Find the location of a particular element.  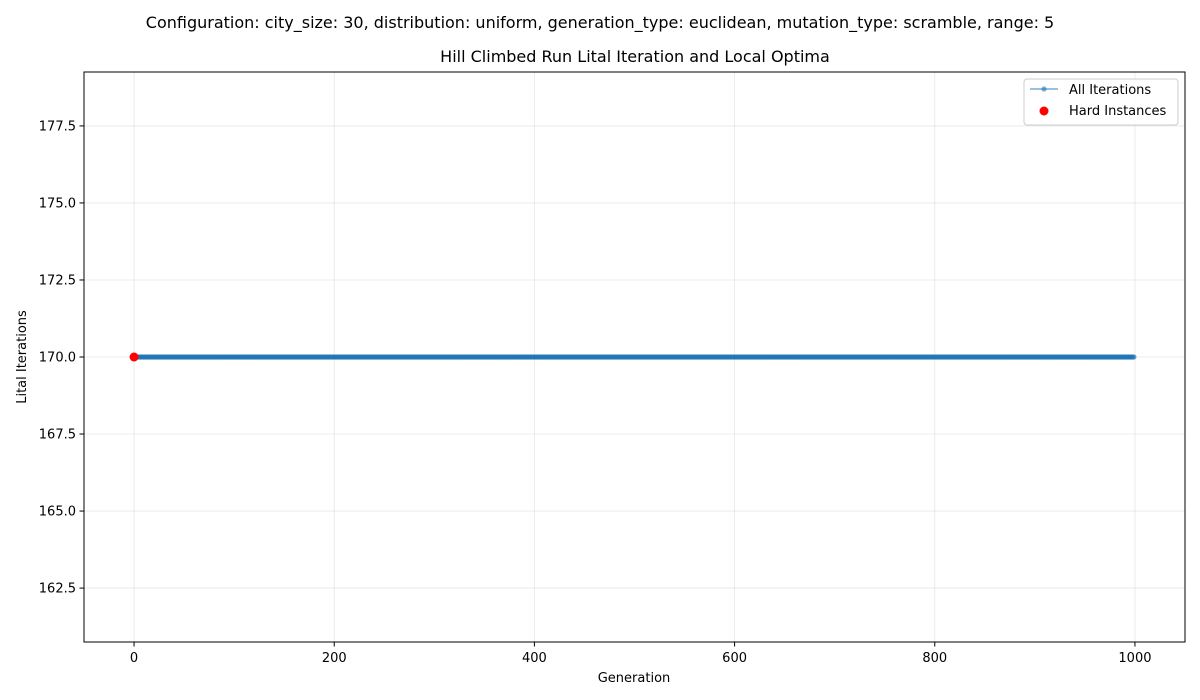

data-point-hard-instance is located at coordinates (134, 357).